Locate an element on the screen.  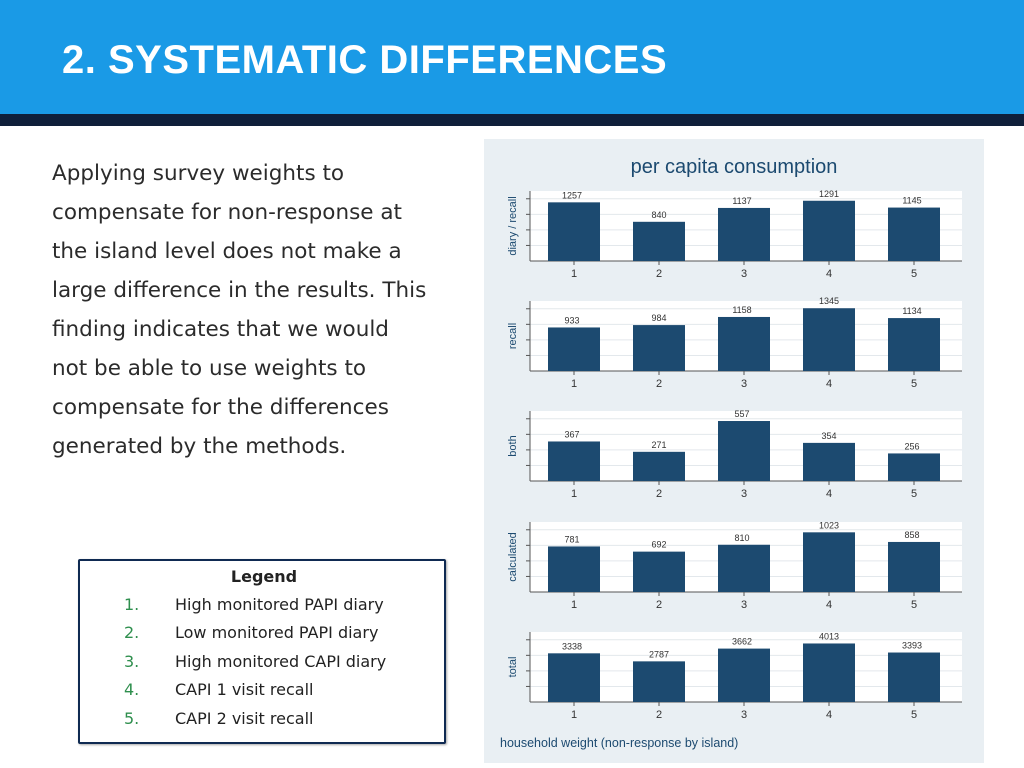
legend-item: 2. Low monitored PAPI diary is located at coordinates (260, 635).